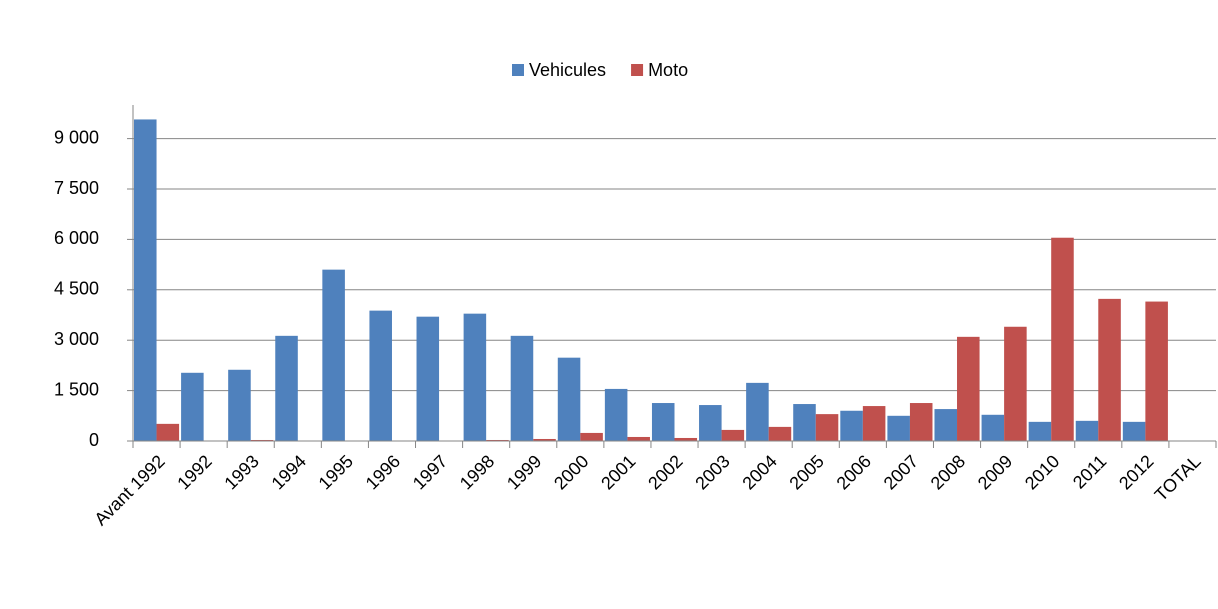  Describe the element at coordinates (668, 70) in the screenshot. I see `legend-label: Moto` at that location.